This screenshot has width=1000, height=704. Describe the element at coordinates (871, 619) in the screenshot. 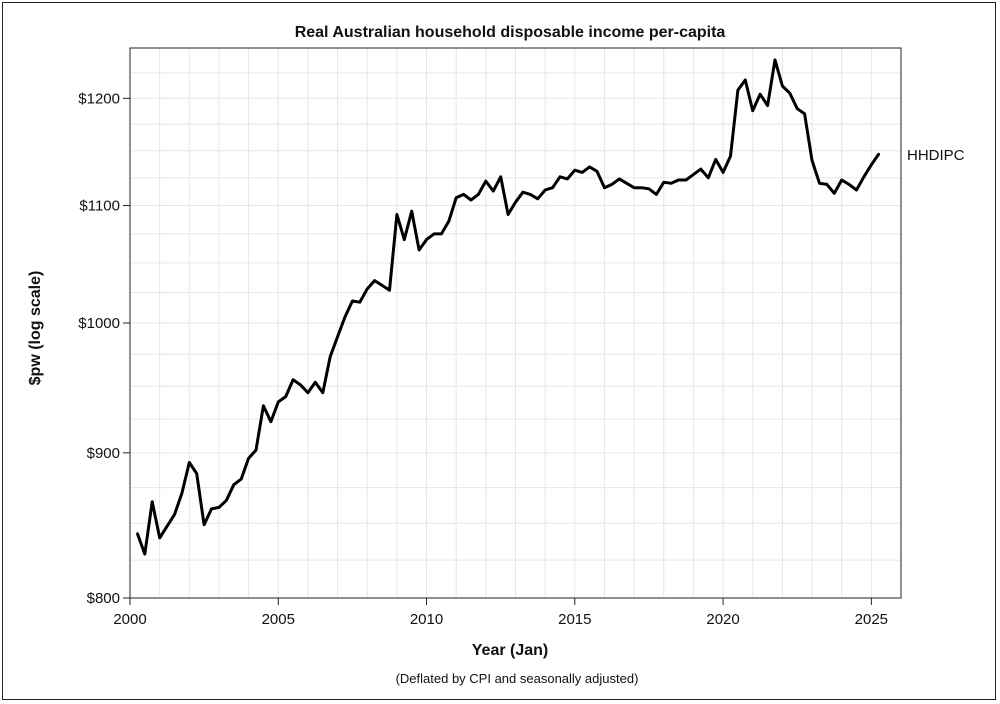

I see `x-tick-label: 2025` at that location.